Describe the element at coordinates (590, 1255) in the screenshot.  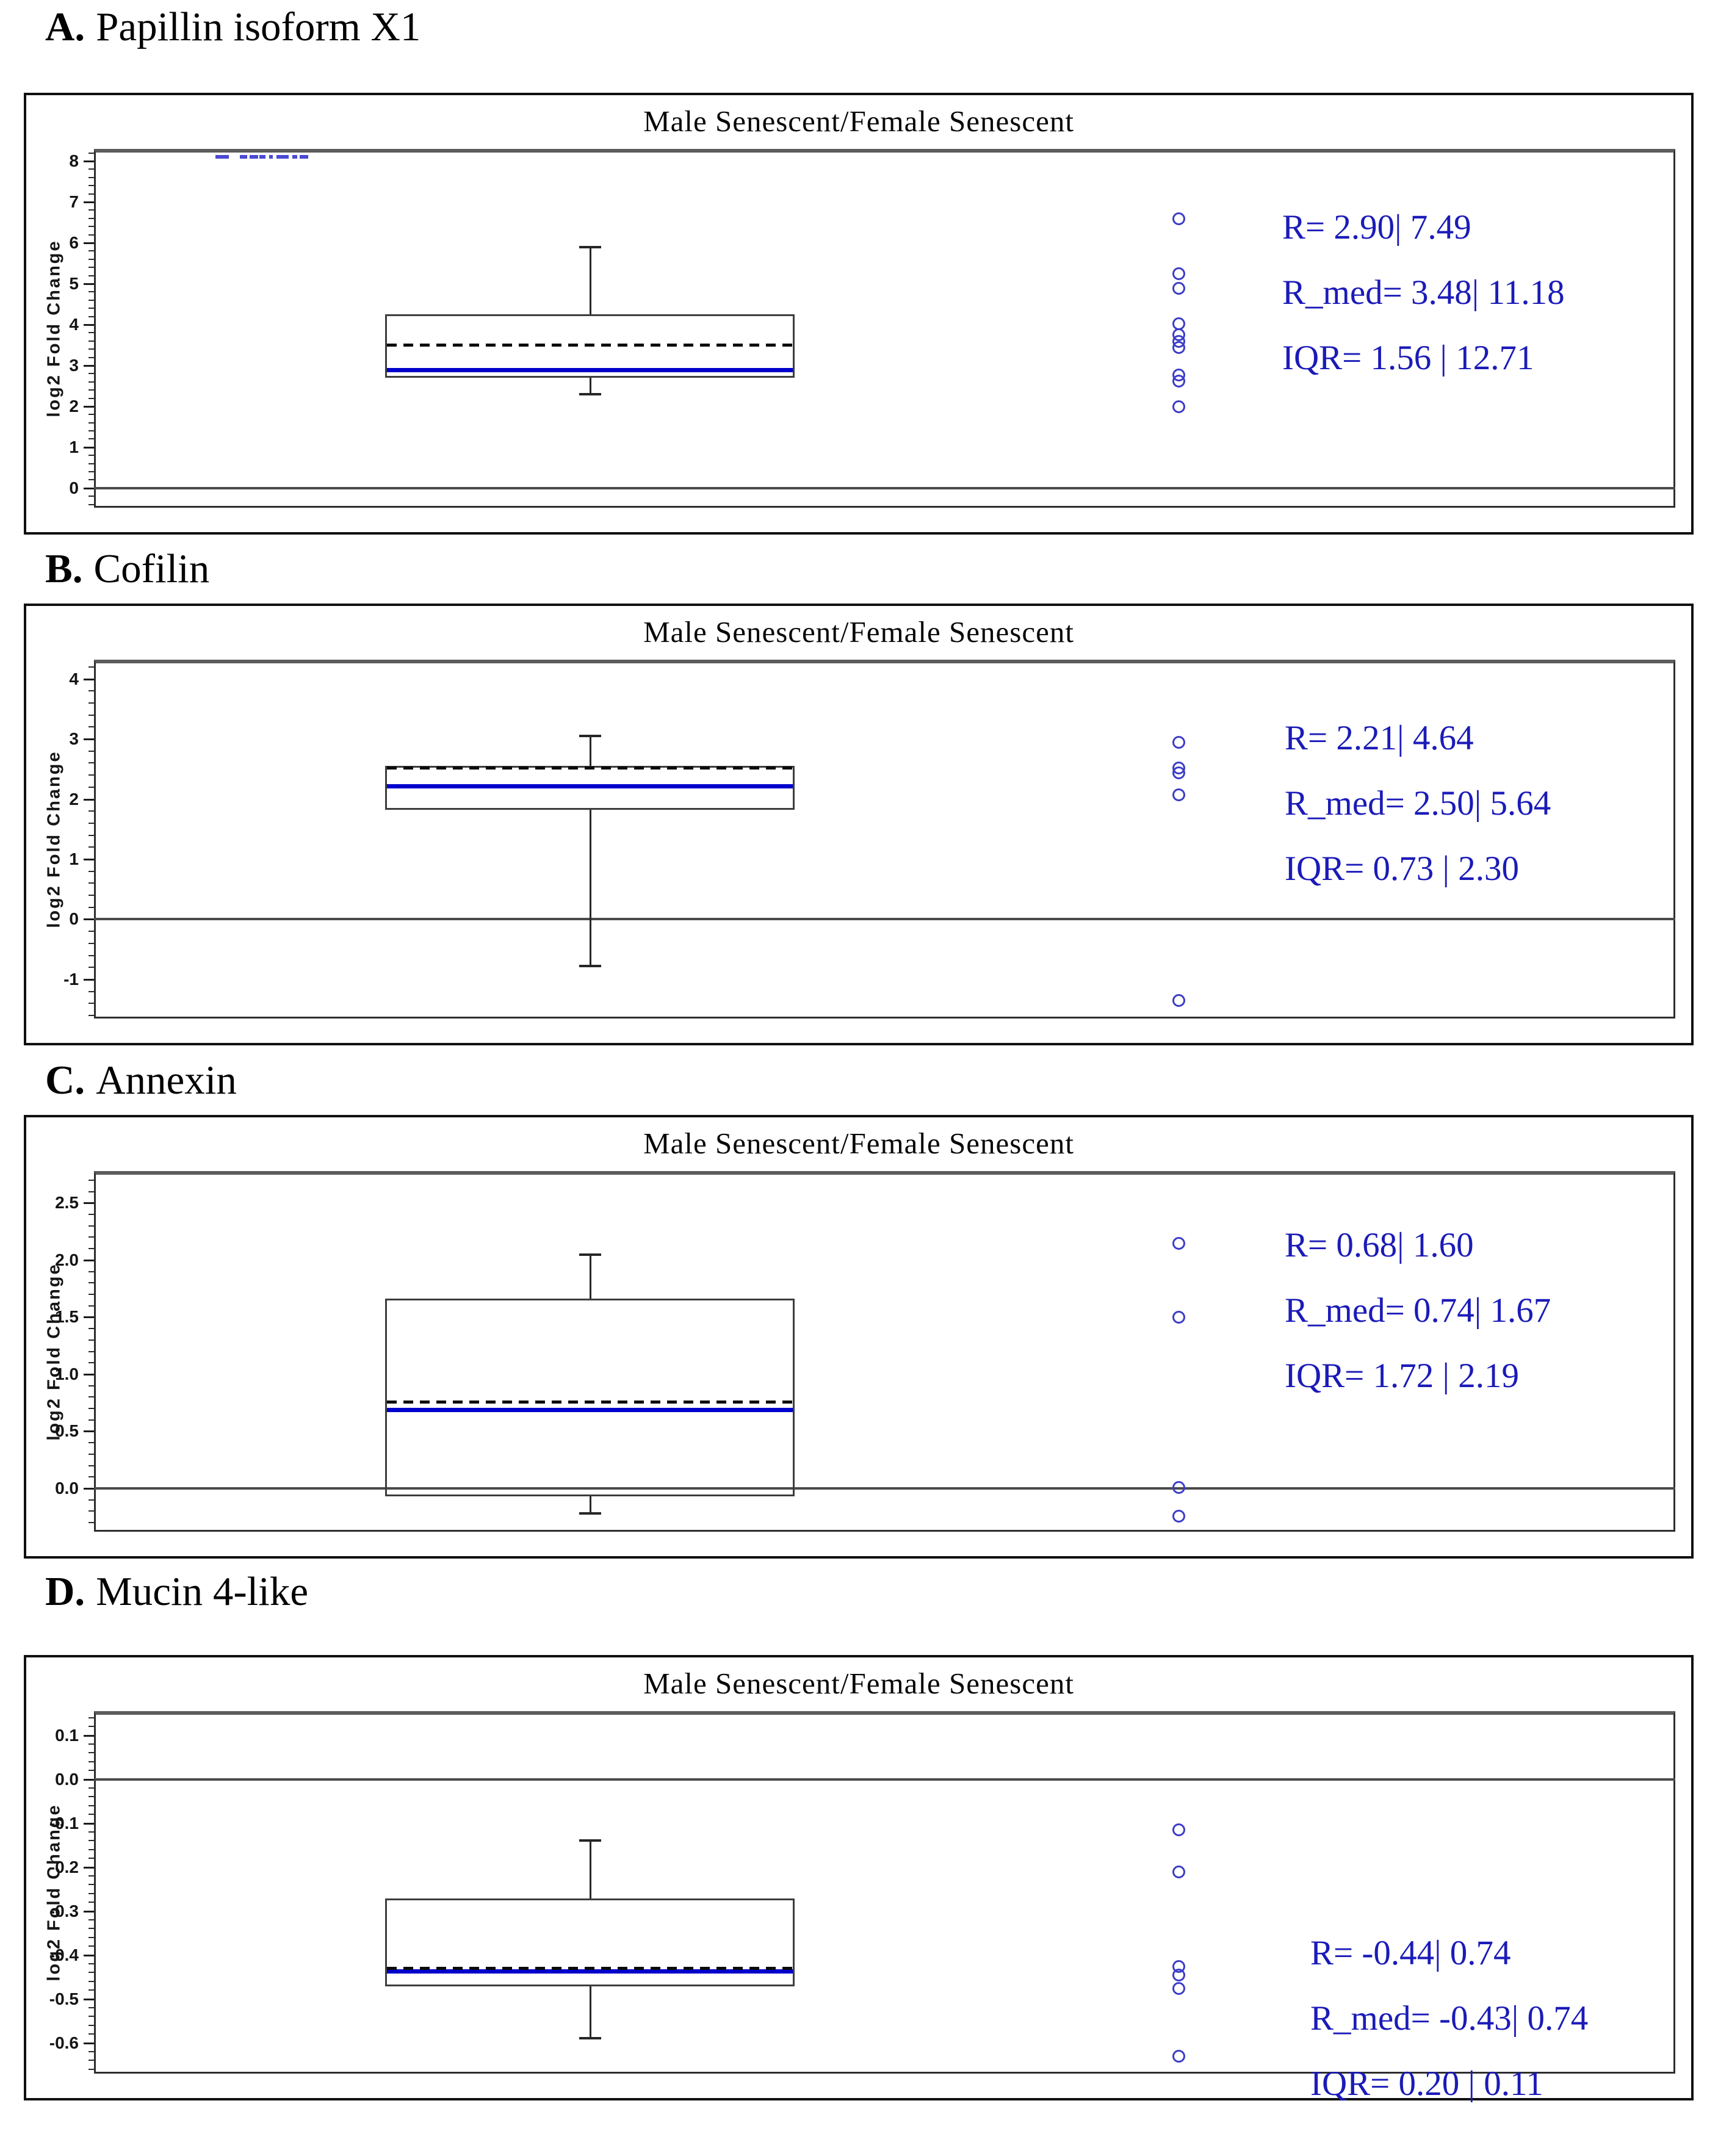
I see `upper-whisker-cap` at that location.